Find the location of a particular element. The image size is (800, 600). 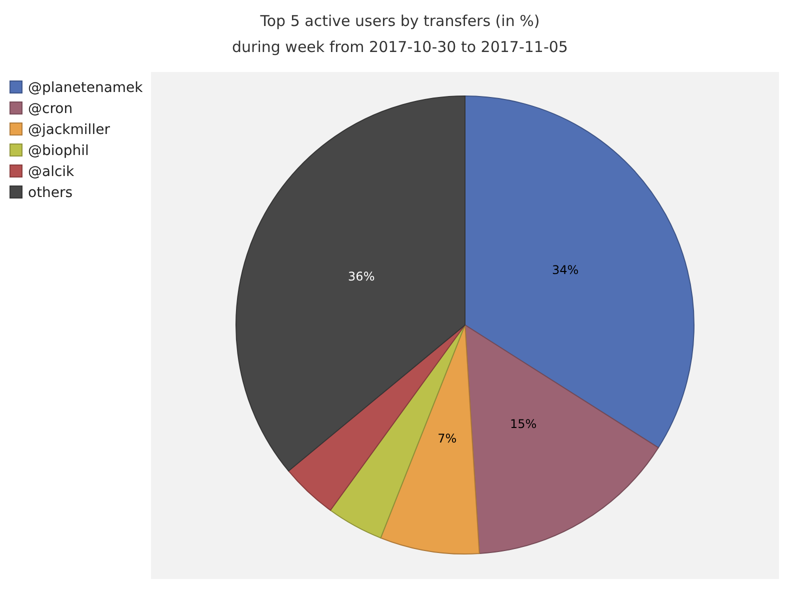

legend-label: others is located at coordinates (50, 192).